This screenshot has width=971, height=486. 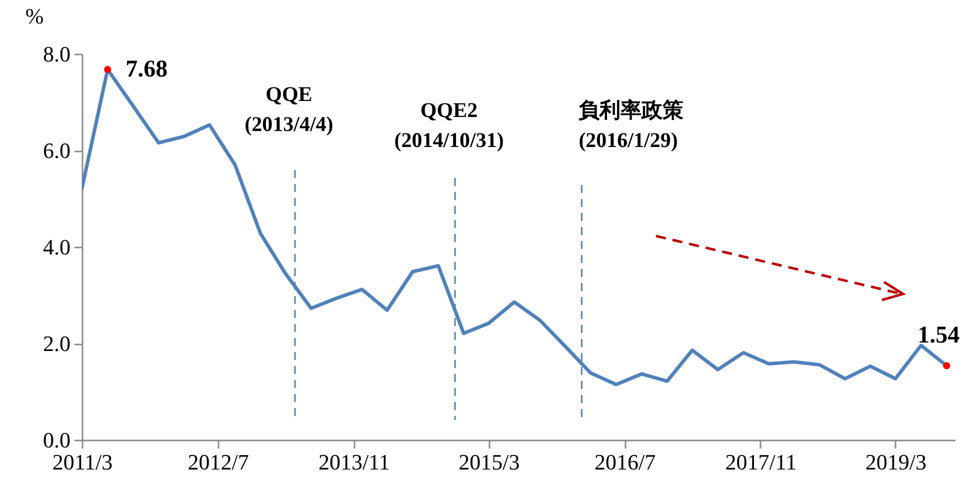 What do you see at coordinates (489, 462) in the screenshot?
I see `x-tick-label: 2015/3` at bounding box center [489, 462].